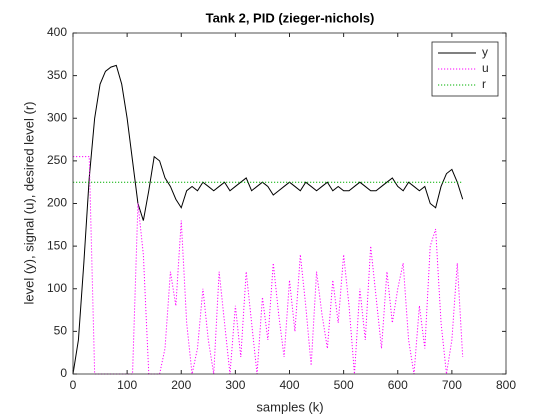 This screenshot has height=420, width=560. Describe the element at coordinates (485, 68) in the screenshot. I see `legend-label: u` at that location.